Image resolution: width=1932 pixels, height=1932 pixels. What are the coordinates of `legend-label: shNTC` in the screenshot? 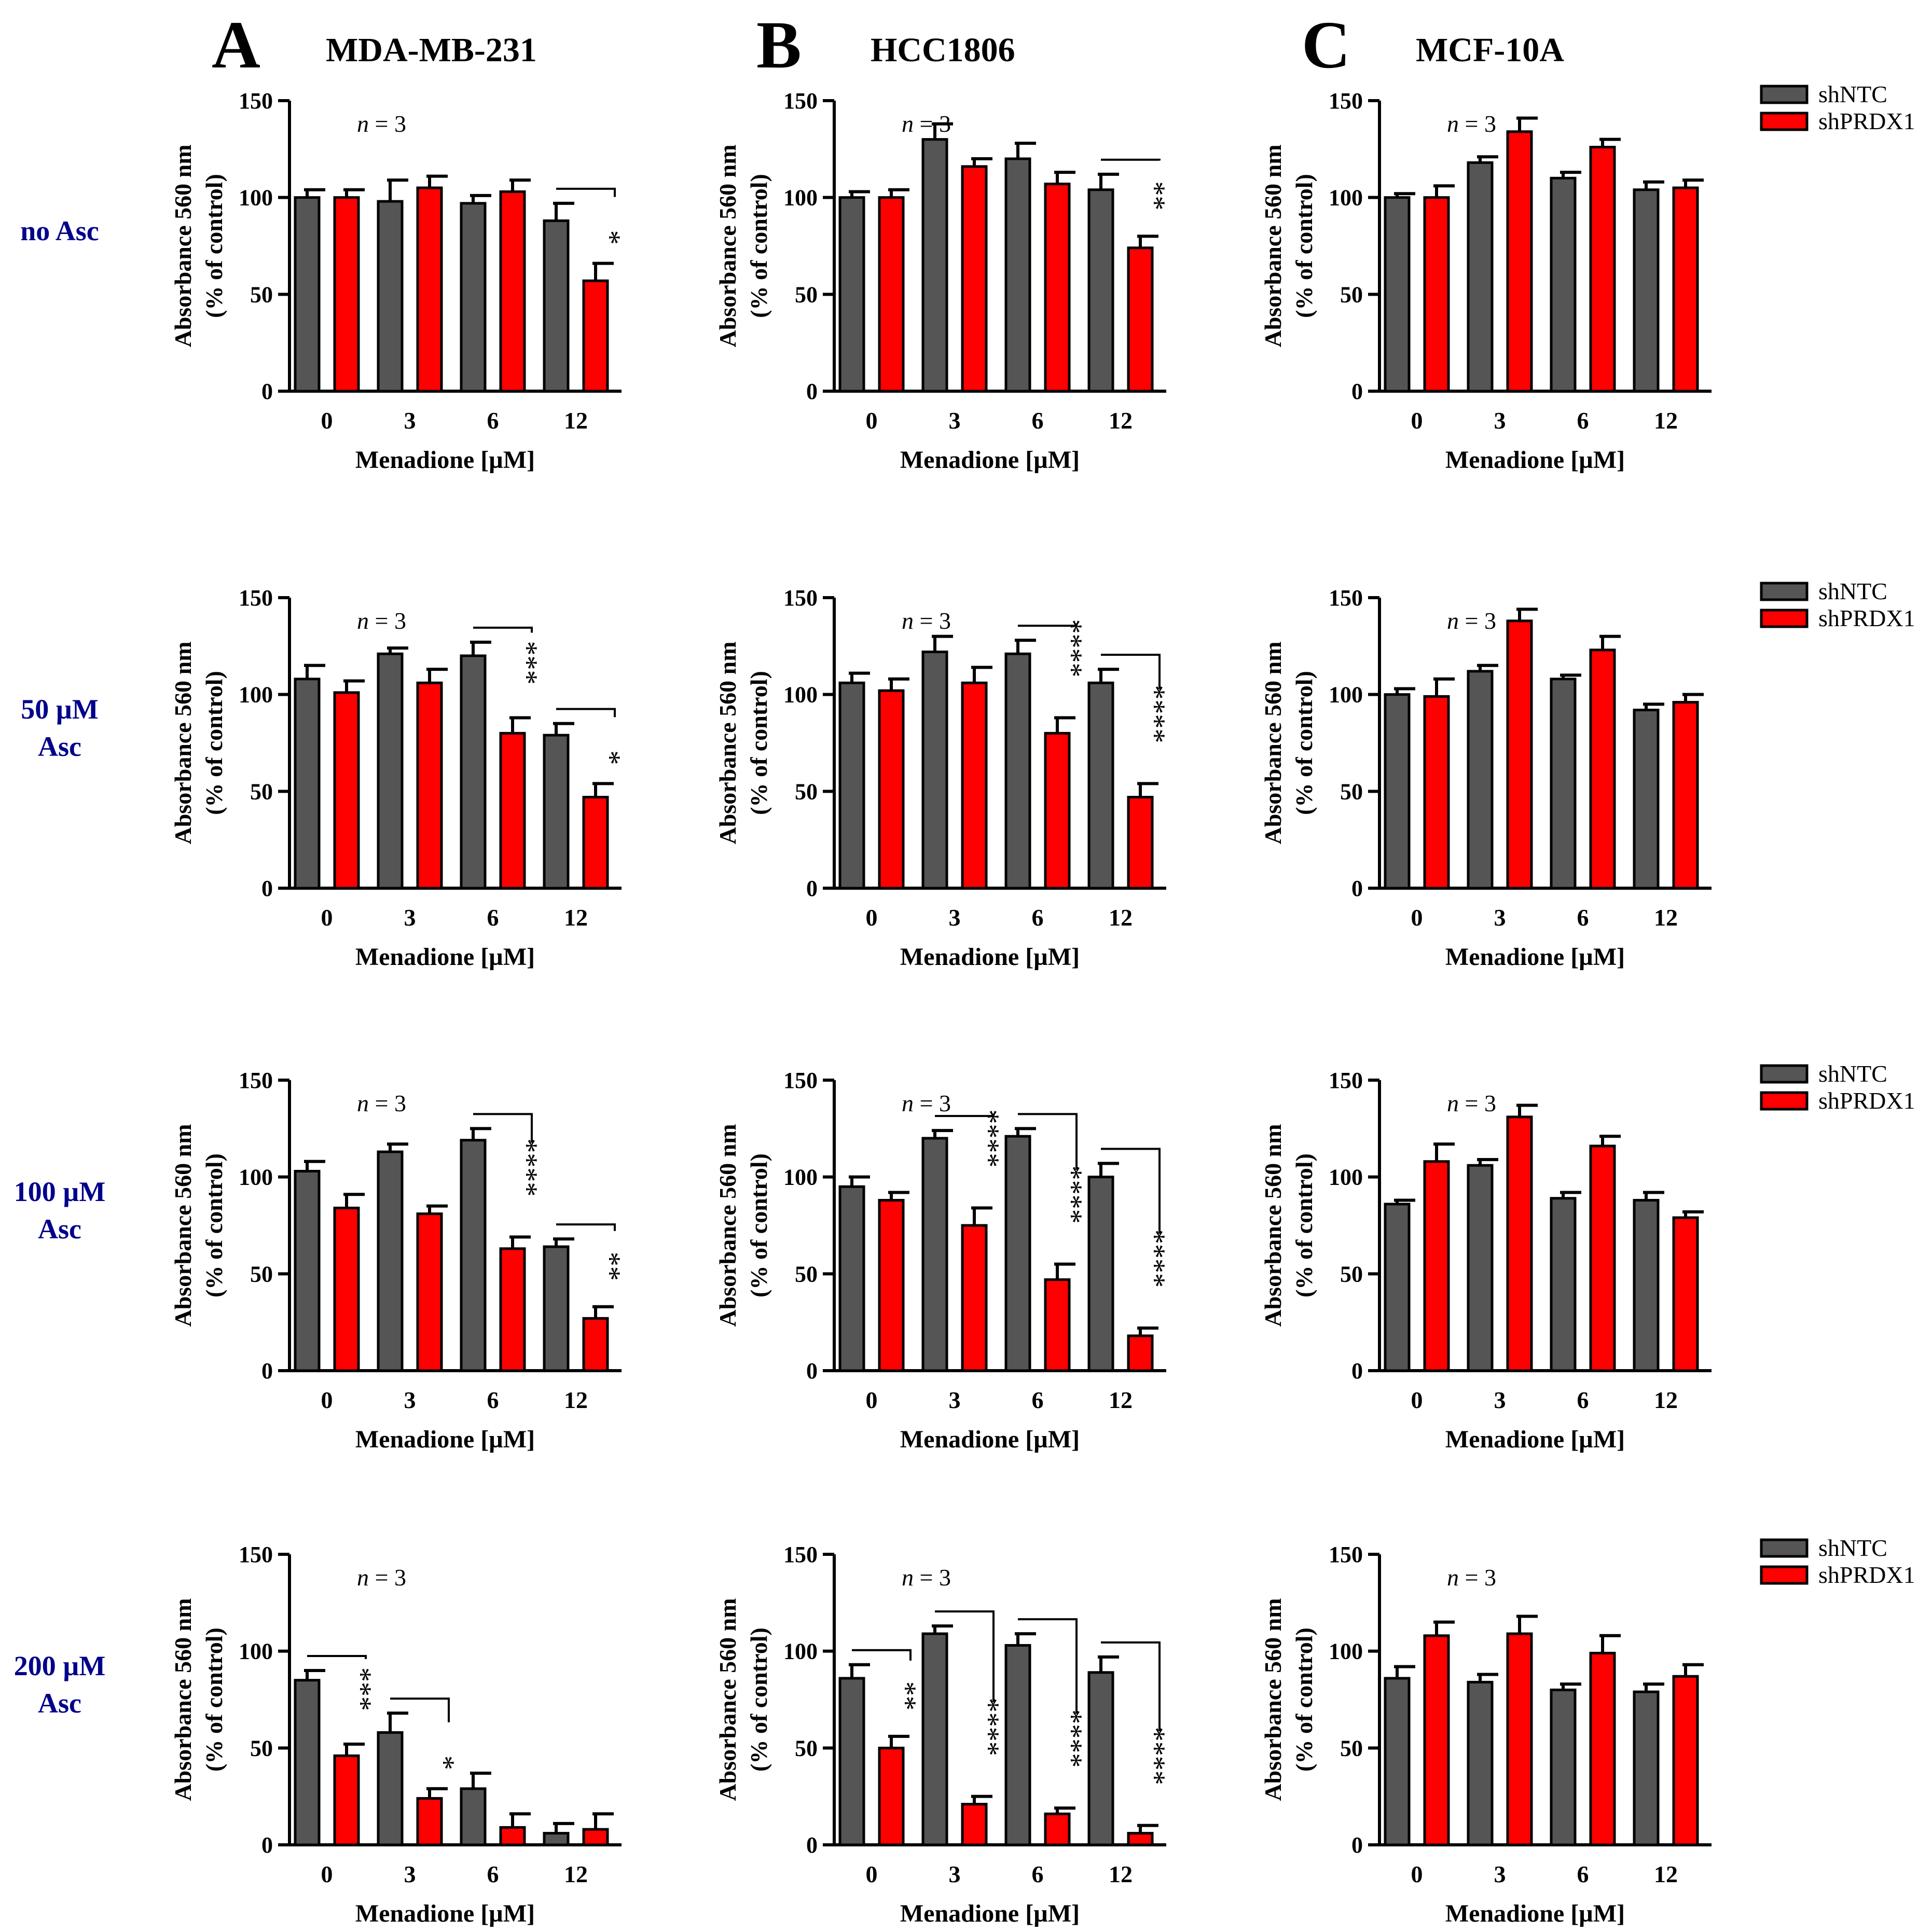 It's located at (1852, 94).